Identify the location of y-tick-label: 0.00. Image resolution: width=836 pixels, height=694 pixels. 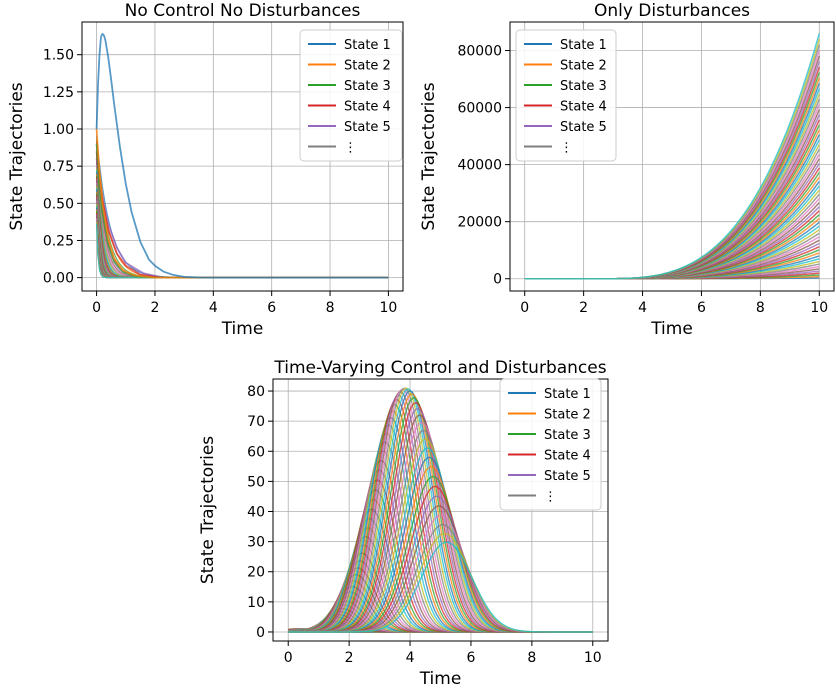
(58, 279).